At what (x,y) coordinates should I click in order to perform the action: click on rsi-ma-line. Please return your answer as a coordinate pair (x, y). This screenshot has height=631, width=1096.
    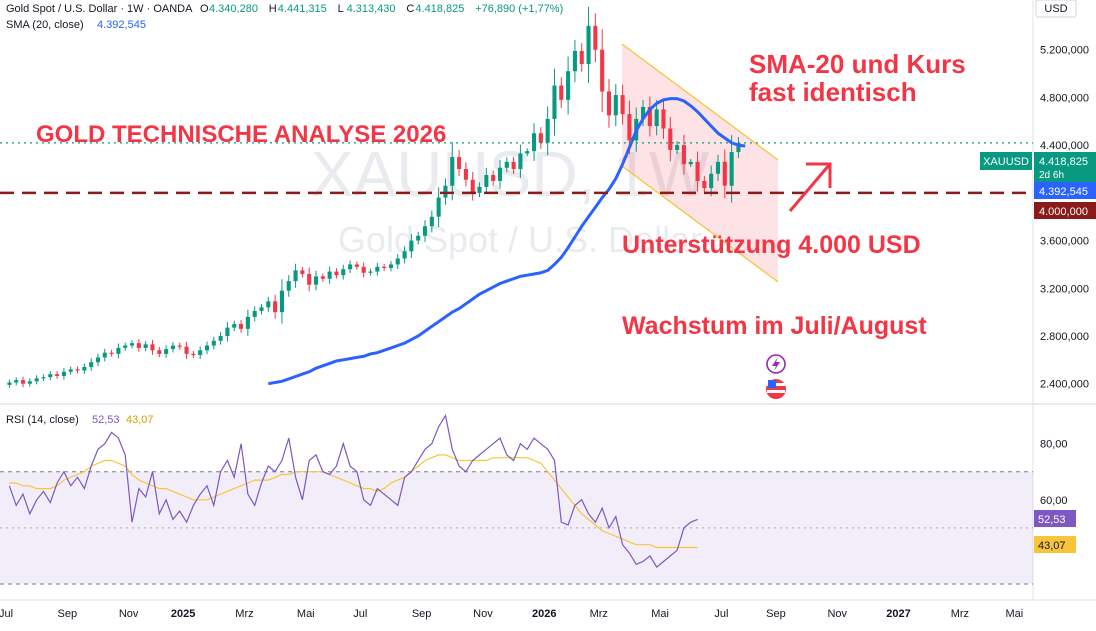
    Looking at the image, I should click on (353, 501).